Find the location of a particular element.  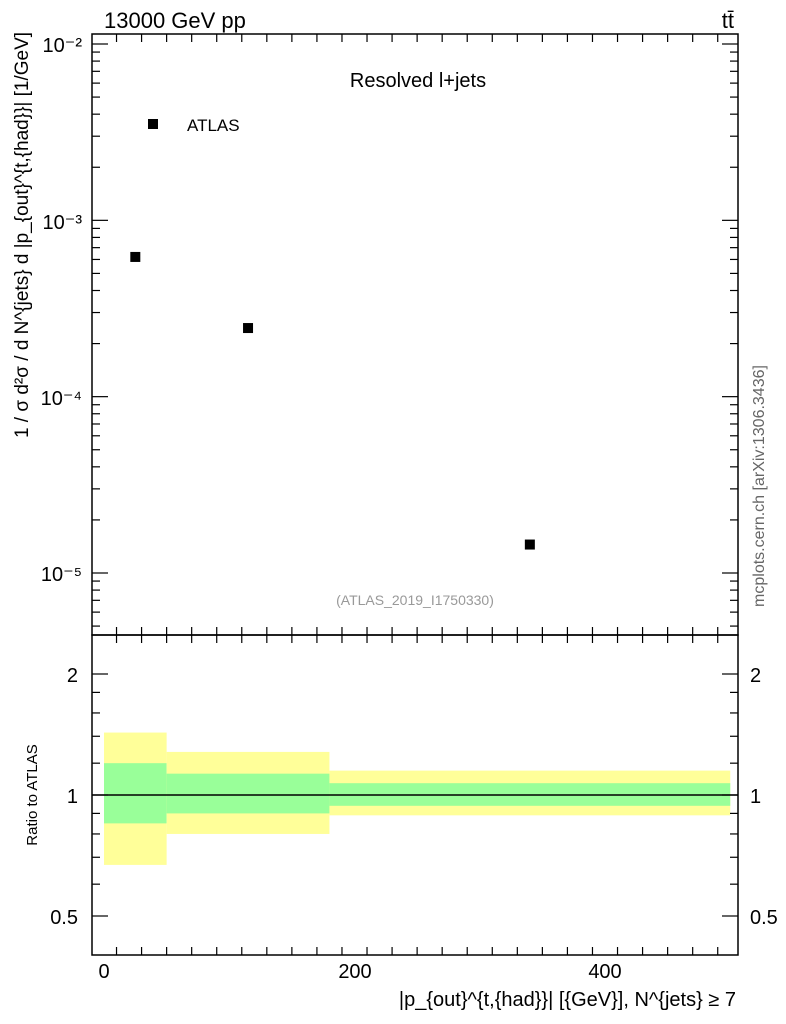

main-ytick-labels: 10⁻² 10⁻³ 10⁻⁴ 10⁻⁵ is located at coordinates (62, 310).